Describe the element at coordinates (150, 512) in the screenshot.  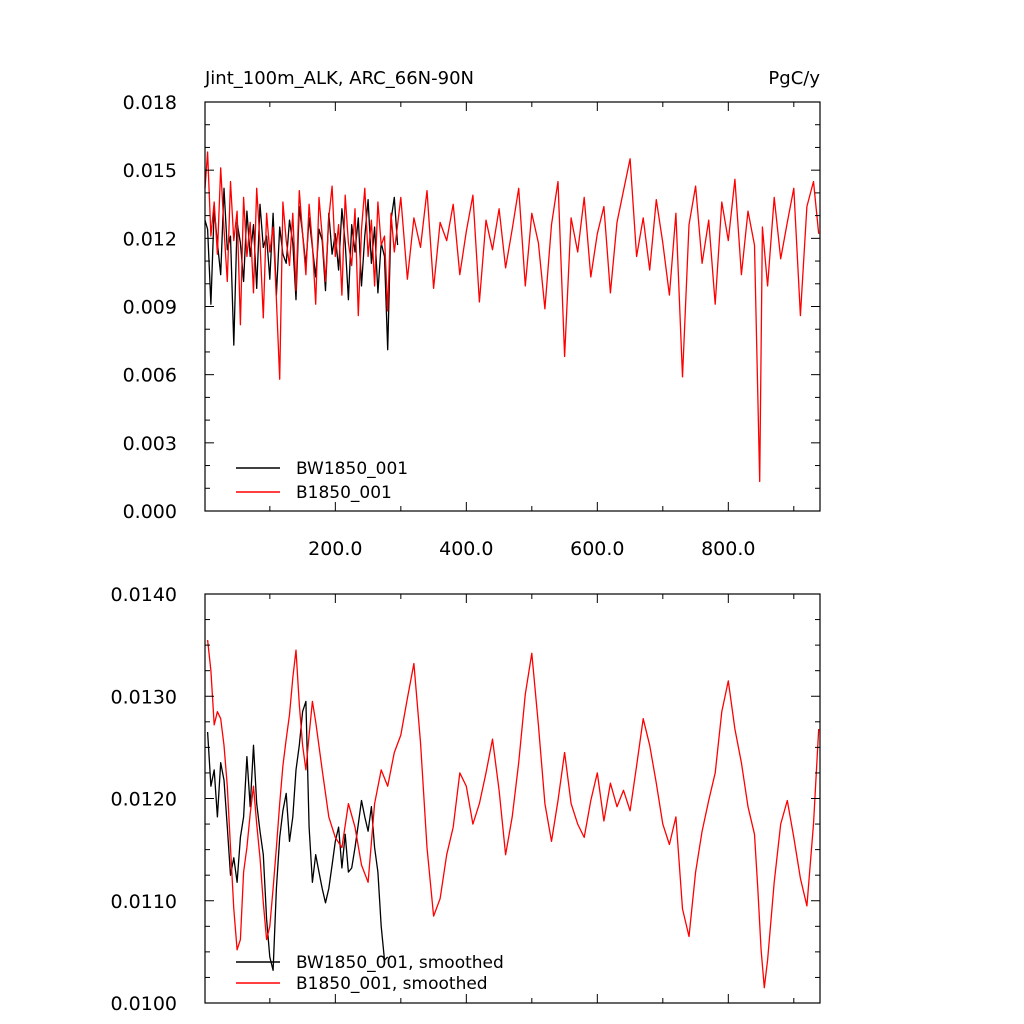
I see `y-tick-label: 0.000` at that location.